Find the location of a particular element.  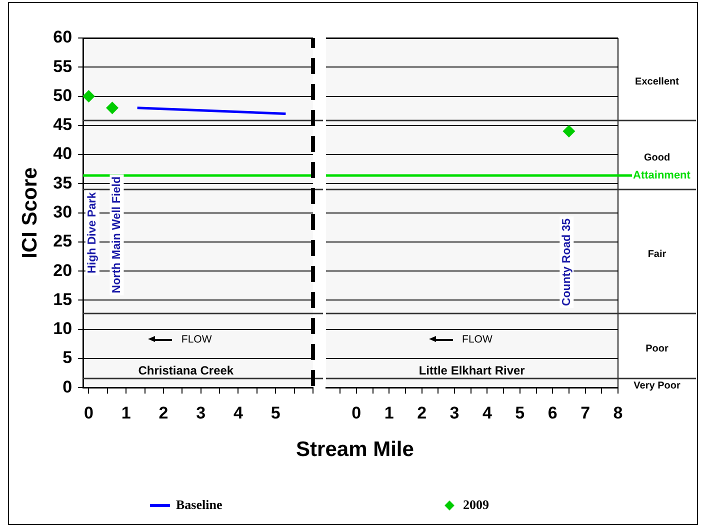

band-label: Good is located at coordinates (657, 158).